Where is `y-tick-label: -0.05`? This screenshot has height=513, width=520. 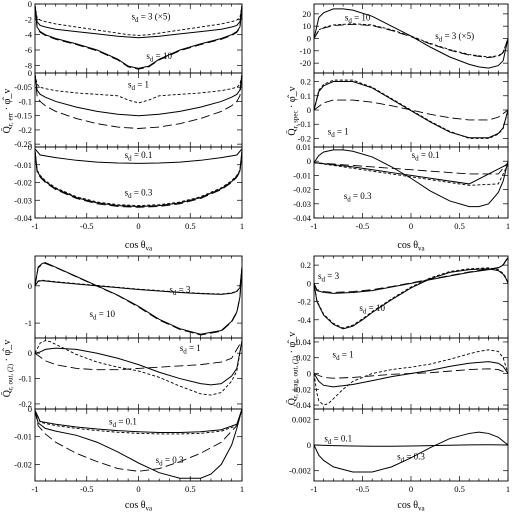 y-tick-label: -0.05 is located at coordinates (23, 87).